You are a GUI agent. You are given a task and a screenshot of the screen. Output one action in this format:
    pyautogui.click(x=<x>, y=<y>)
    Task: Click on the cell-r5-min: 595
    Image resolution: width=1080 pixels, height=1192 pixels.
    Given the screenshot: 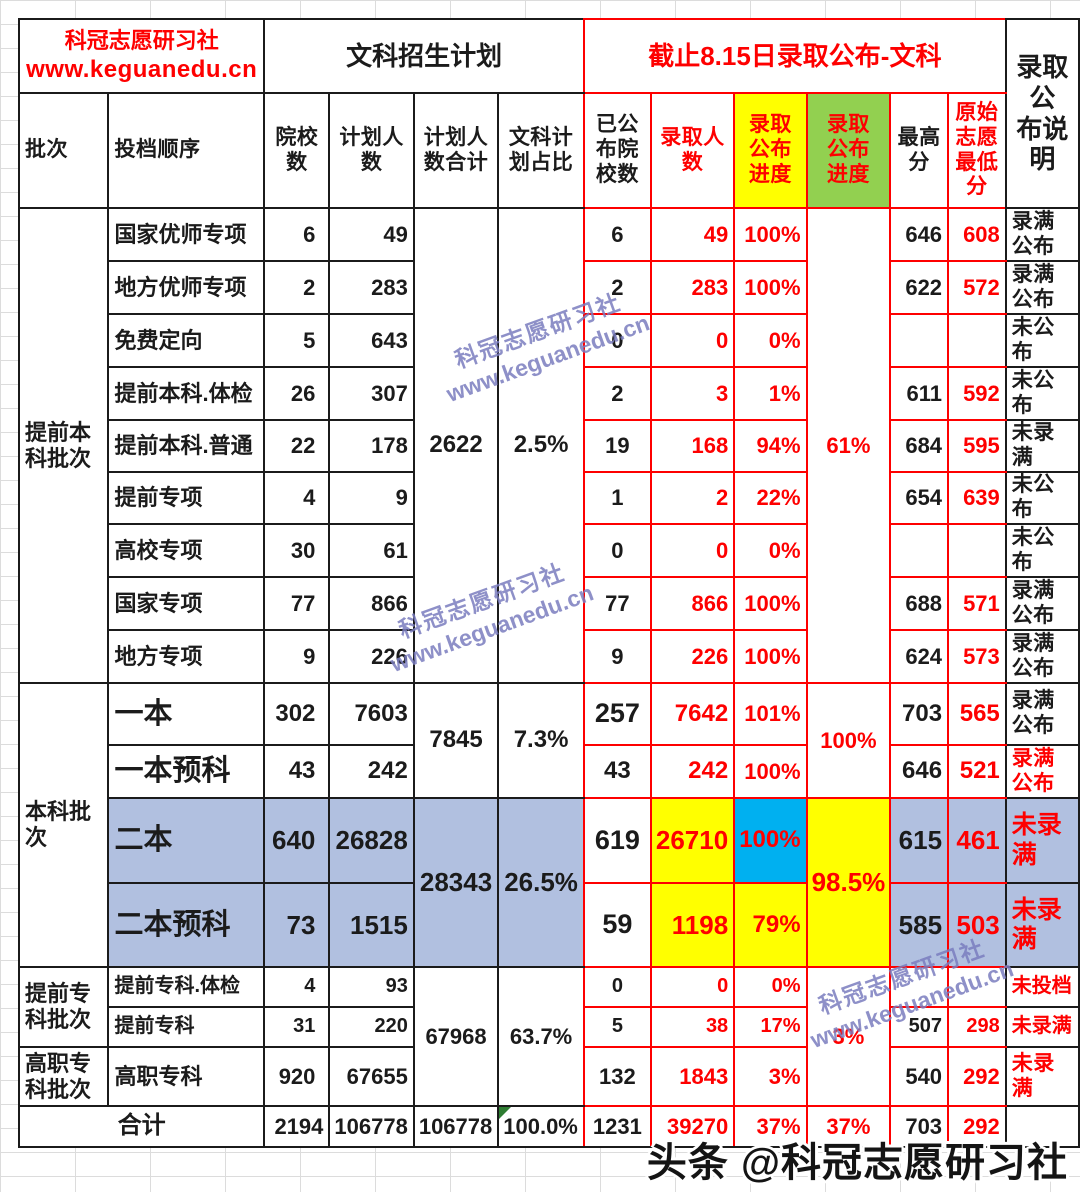 What is the action you would take?
    pyautogui.click(x=977, y=446)
    